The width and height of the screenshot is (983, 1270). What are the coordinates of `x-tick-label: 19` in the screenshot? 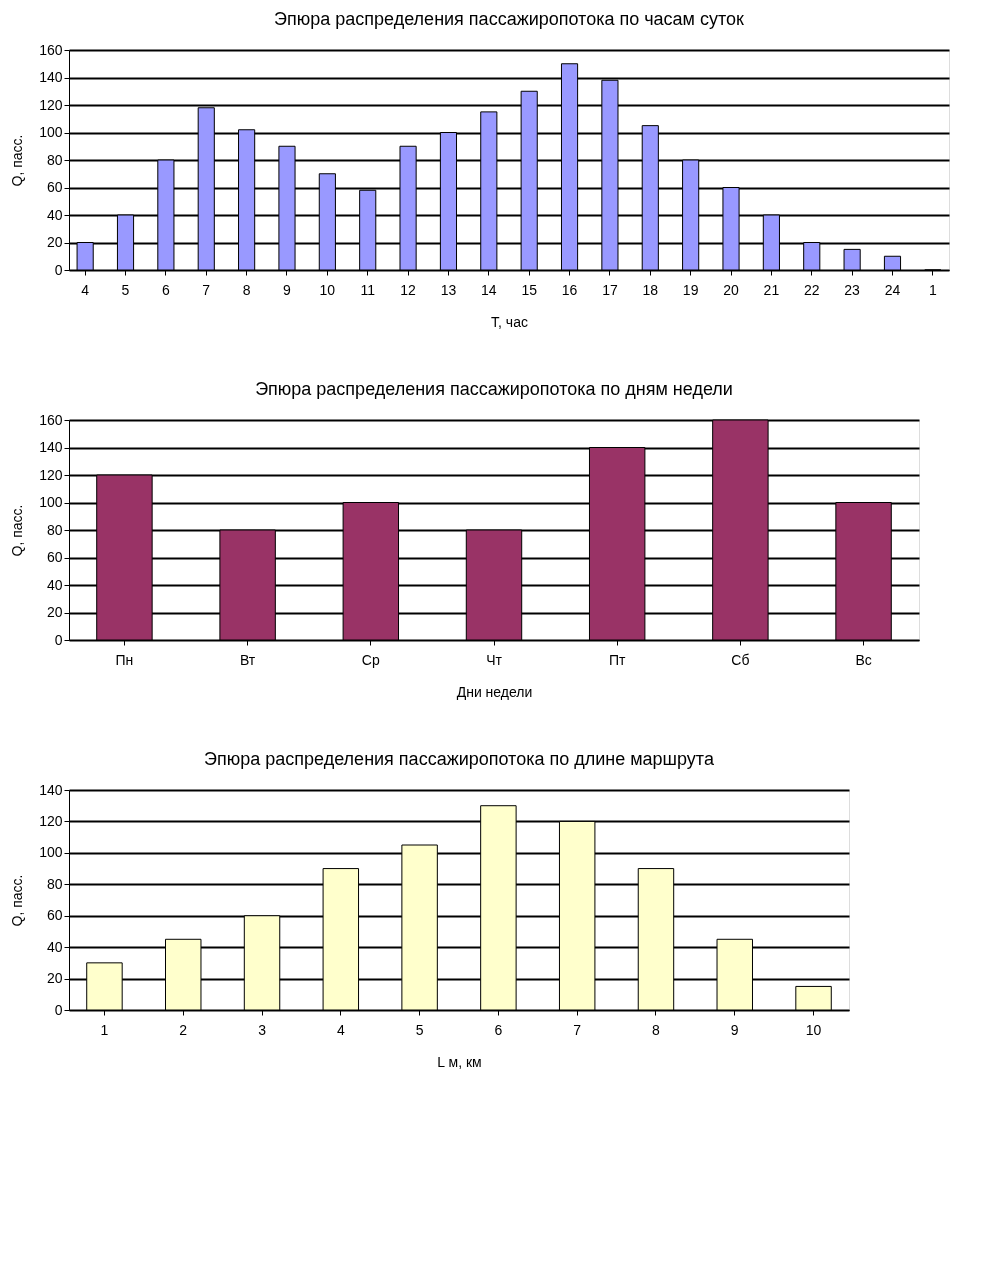 It's located at (690, 289).